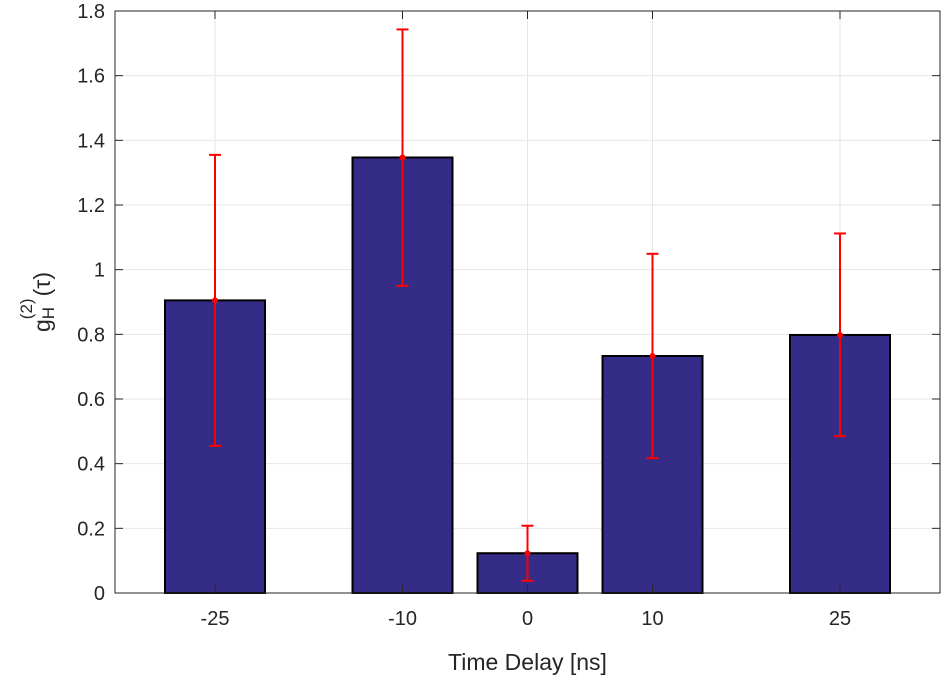 The width and height of the screenshot is (947, 682). Describe the element at coordinates (215, 619) in the screenshot. I see `x-tick-label: -25` at that location.